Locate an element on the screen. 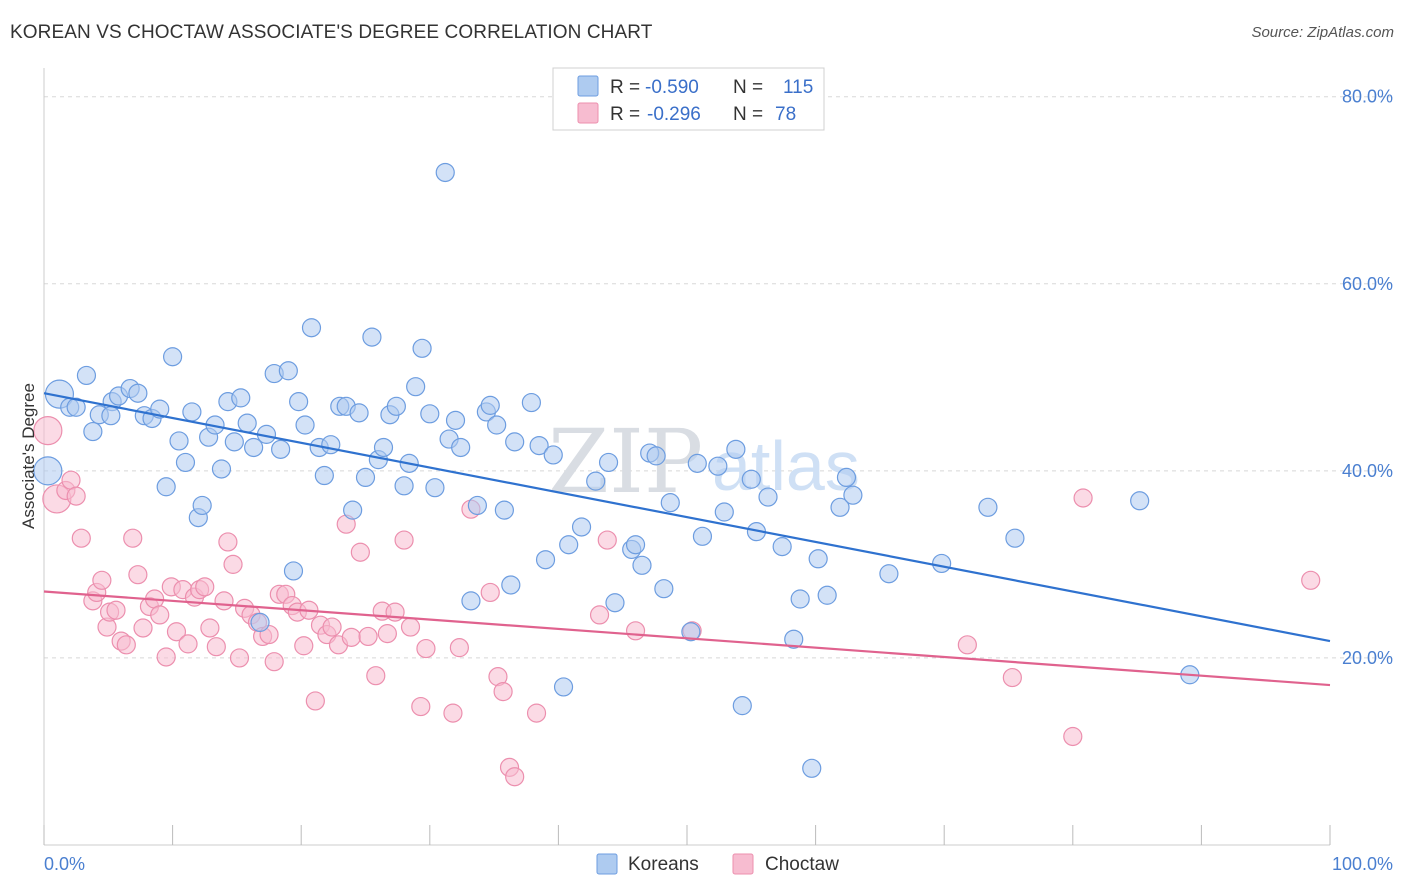  watermark-atlas: atlas is located at coordinates (786, 466).